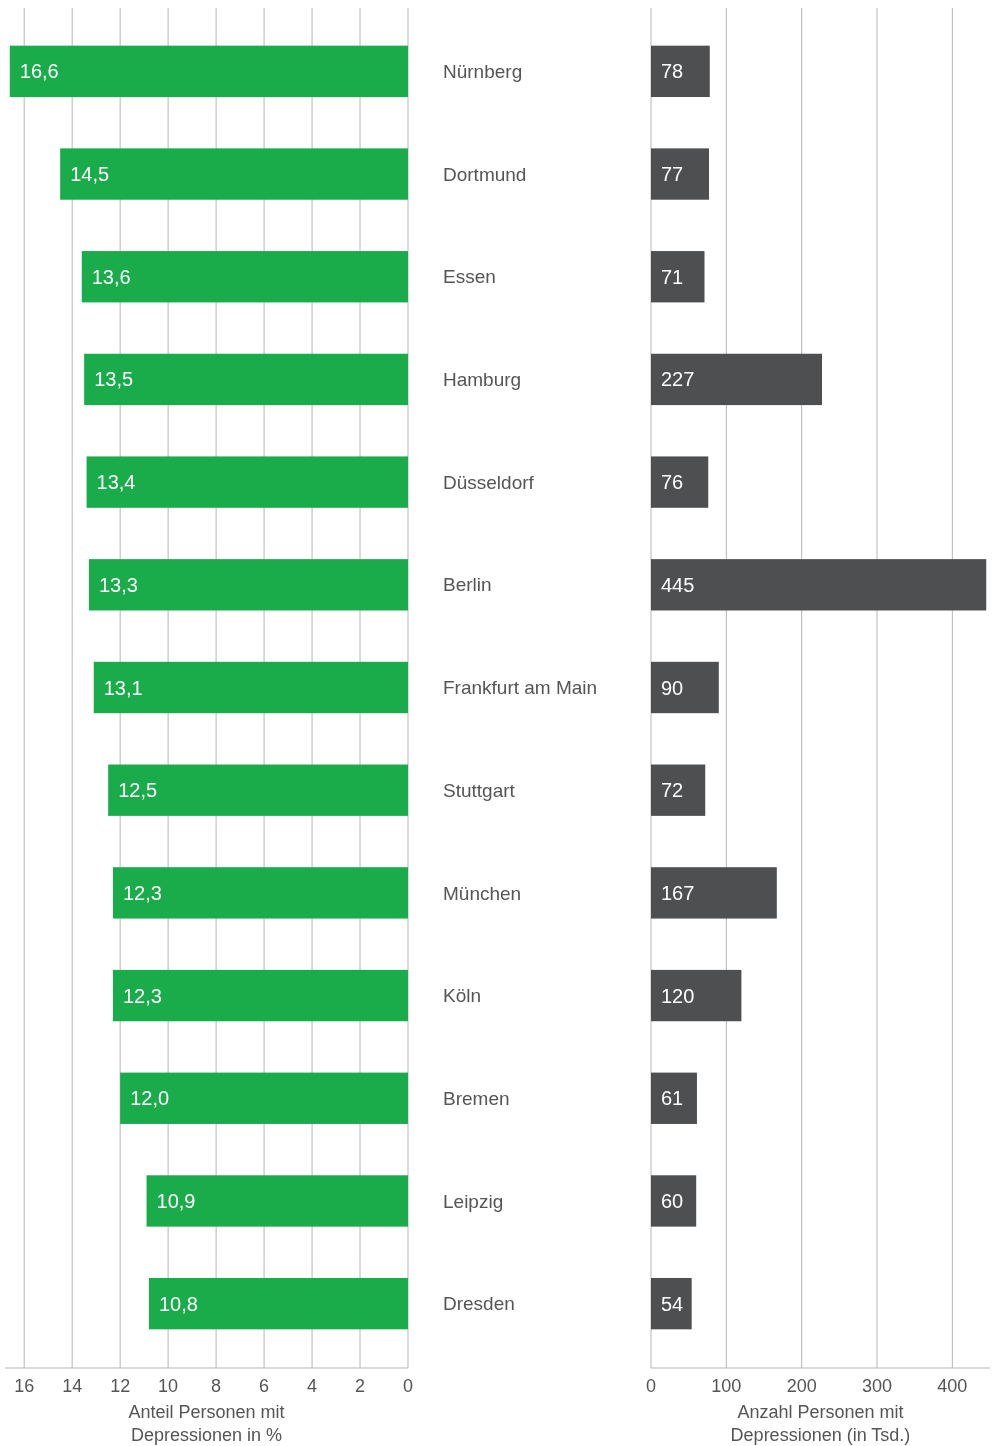  What do you see at coordinates (877, 1386) in the screenshot?
I see `x-tick-label: 300` at bounding box center [877, 1386].